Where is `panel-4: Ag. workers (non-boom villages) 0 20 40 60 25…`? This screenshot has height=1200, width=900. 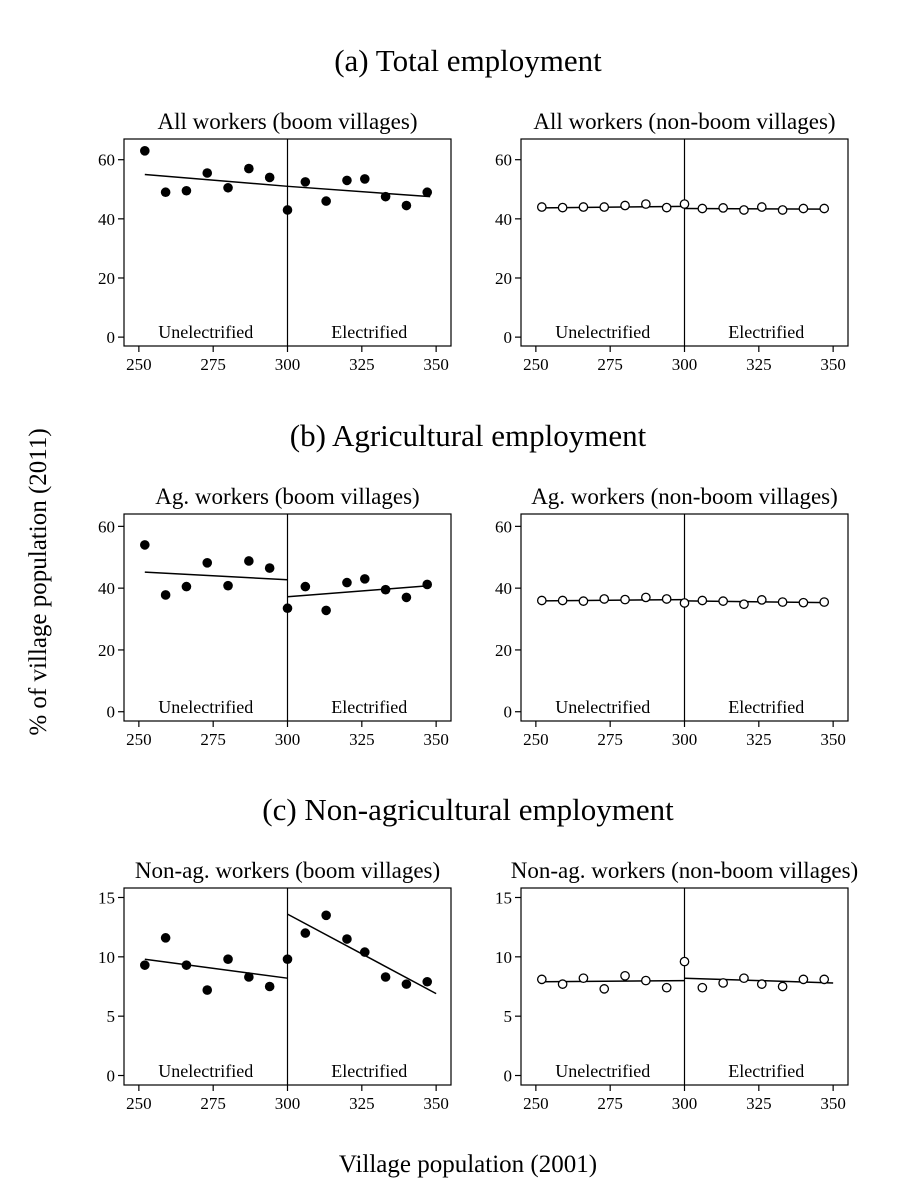 panel-4: Ag. workers (non-boom villages) 0 20 40 60 25… is located at coordinates (672, 616).